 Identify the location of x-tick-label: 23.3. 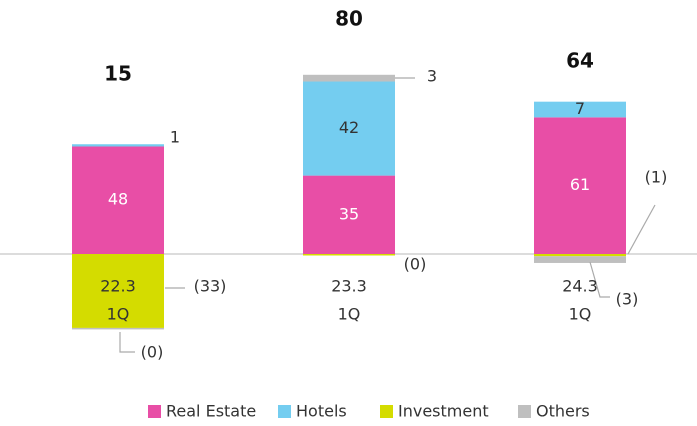
(349, 286).